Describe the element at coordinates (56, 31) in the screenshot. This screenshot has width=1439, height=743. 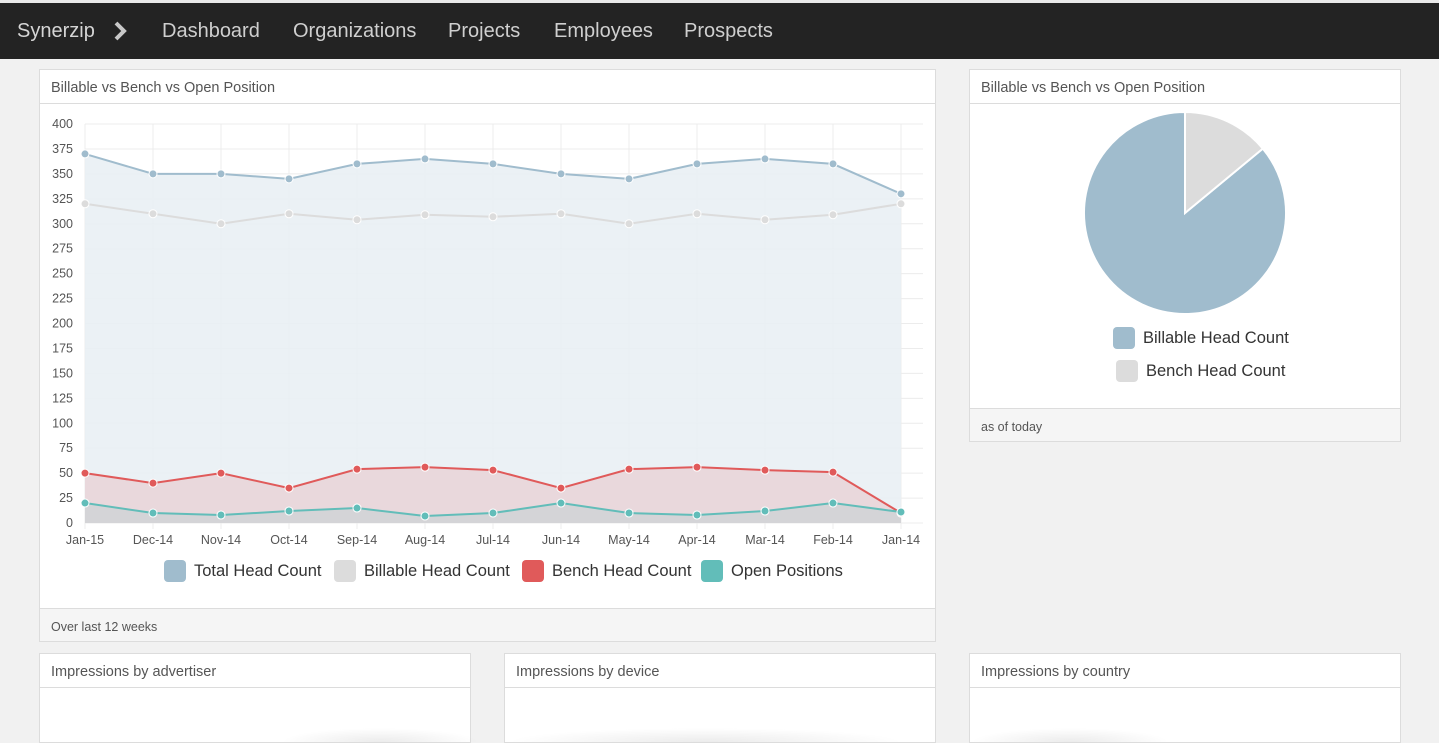
I see `brand-link: Synerzip` at that location.